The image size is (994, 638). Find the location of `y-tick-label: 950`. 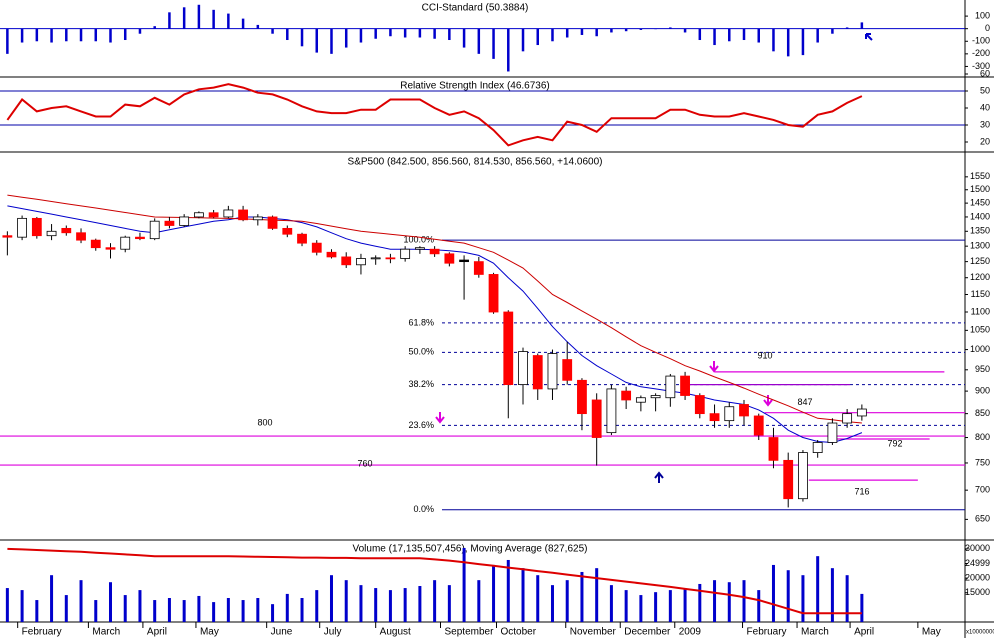

y-tick-label: 950 is located at coordinates (982, 369).